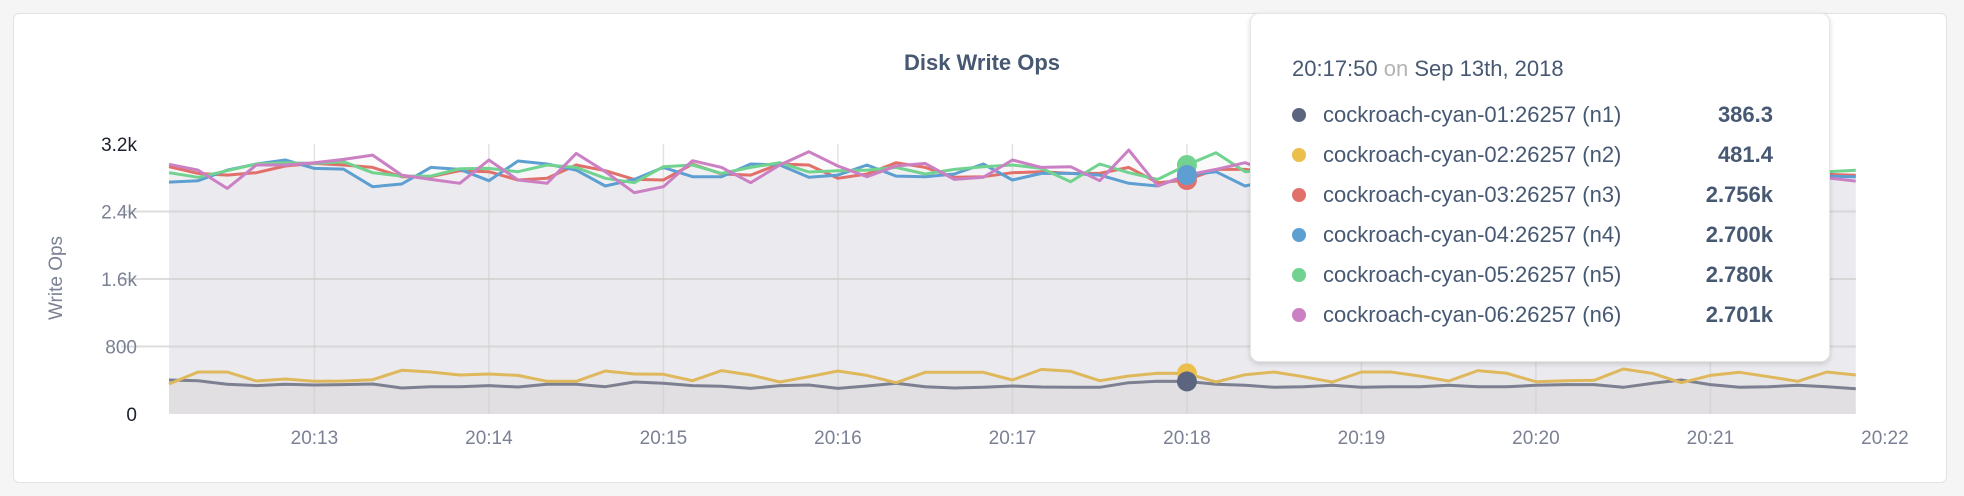 This screenshot has width=1964, height=496. I want to click on y-tick-label: 2.4k, so click(119, 213).